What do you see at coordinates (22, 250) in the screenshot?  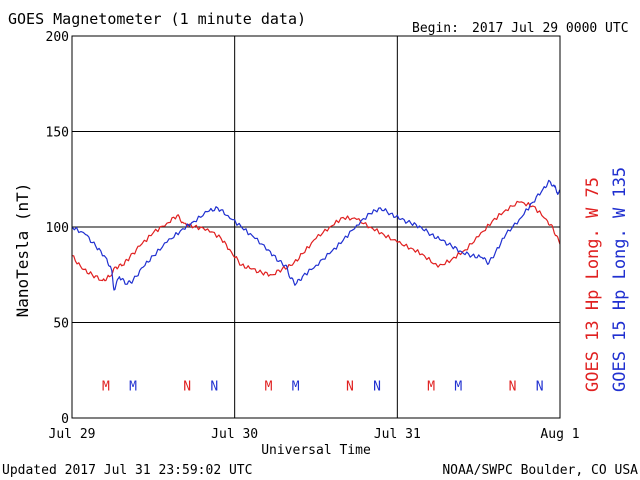 I see `y-axis-label: NanoTesla (nT)` at bounding box center [22, 250].